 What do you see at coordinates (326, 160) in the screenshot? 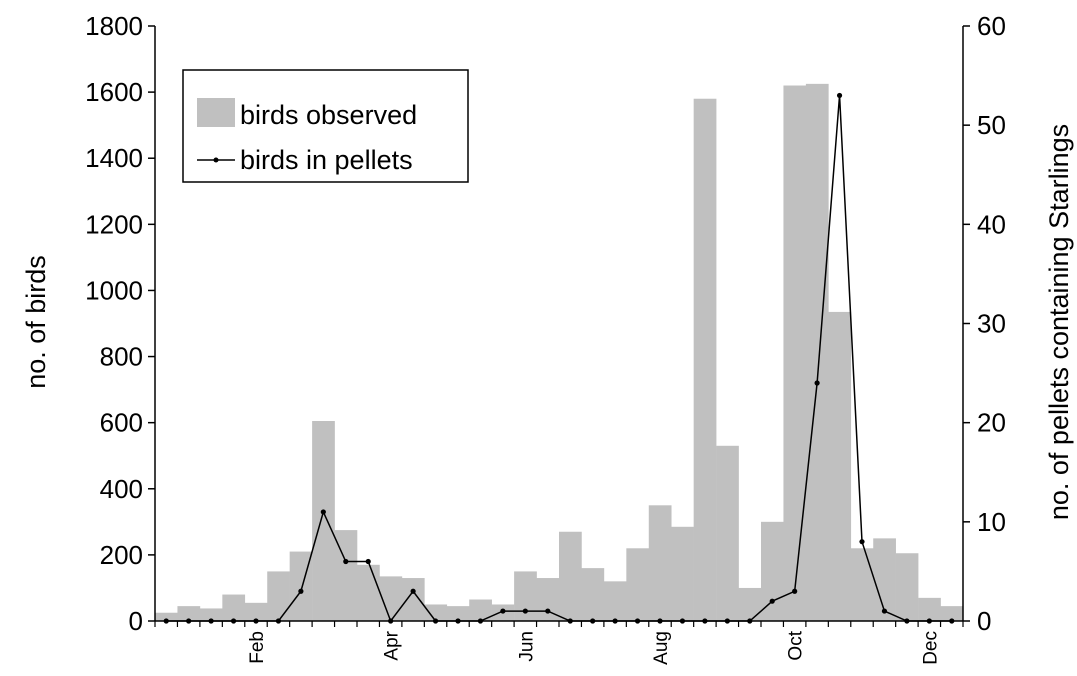
I see `legend-label-birds-in-pellets: birds in pellets` at bounding box center [326, 160].